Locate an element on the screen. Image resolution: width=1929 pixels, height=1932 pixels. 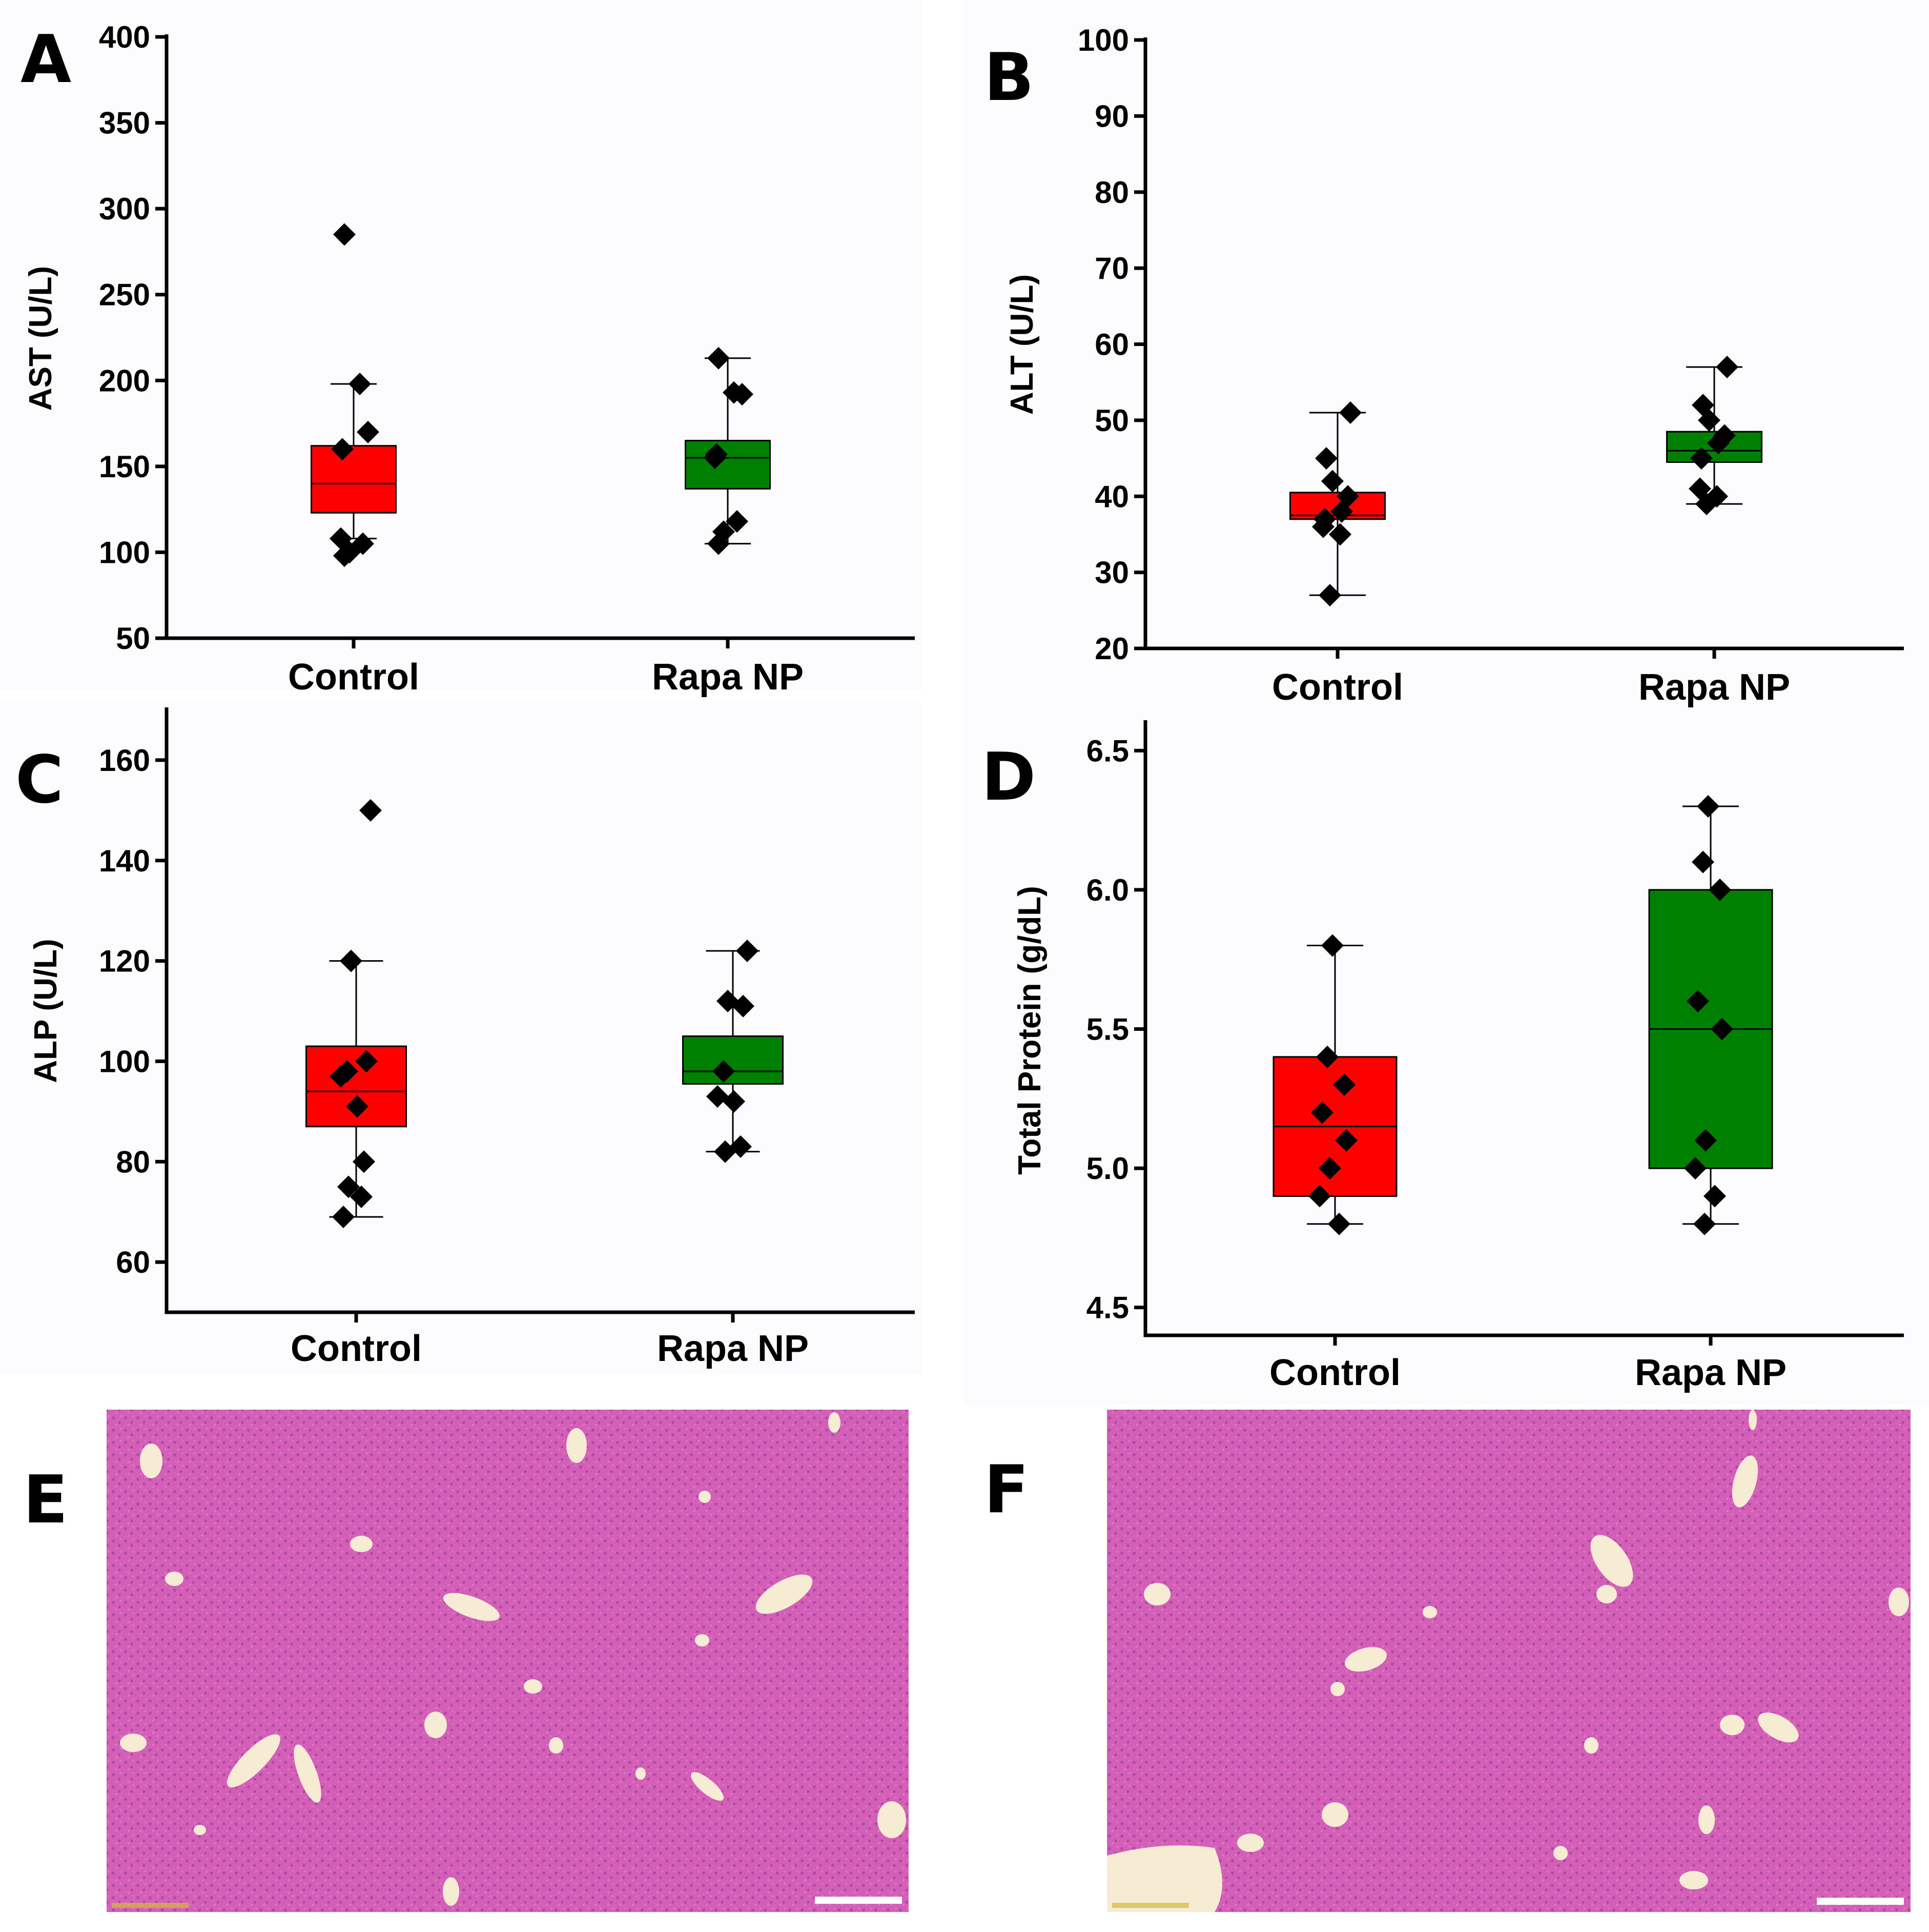
panel-label-f: F is located at coordinates (1007, 1490).